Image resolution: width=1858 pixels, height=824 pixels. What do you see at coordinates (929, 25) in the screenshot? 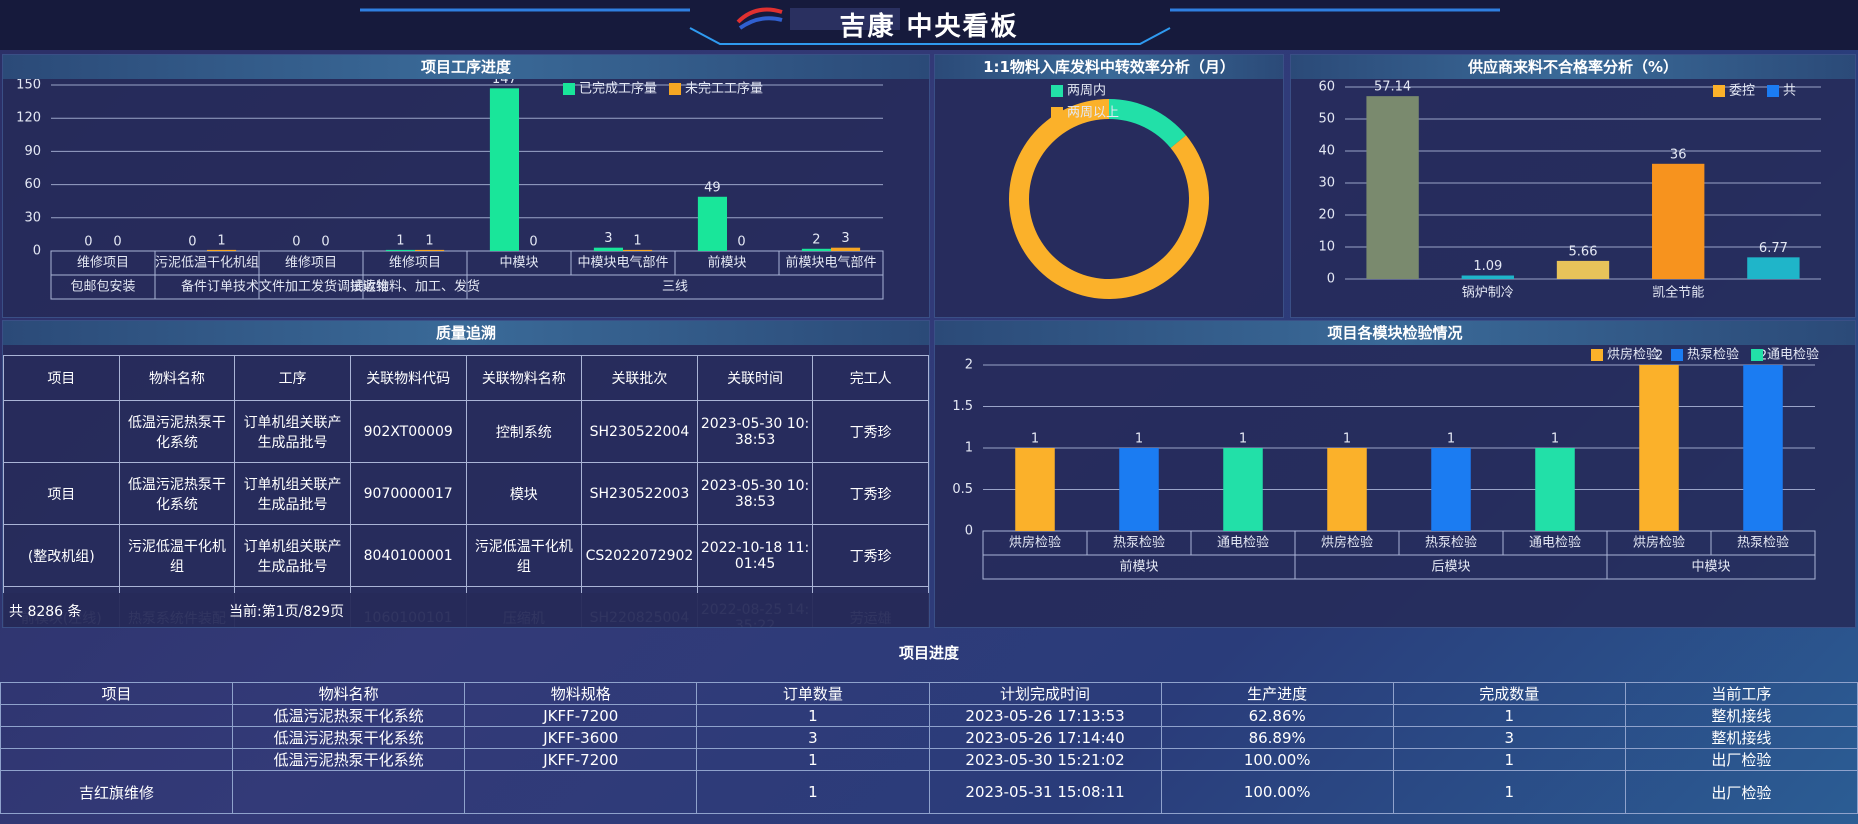
I see `header: 吉康 中央看板` at bounding box center [929, 25].